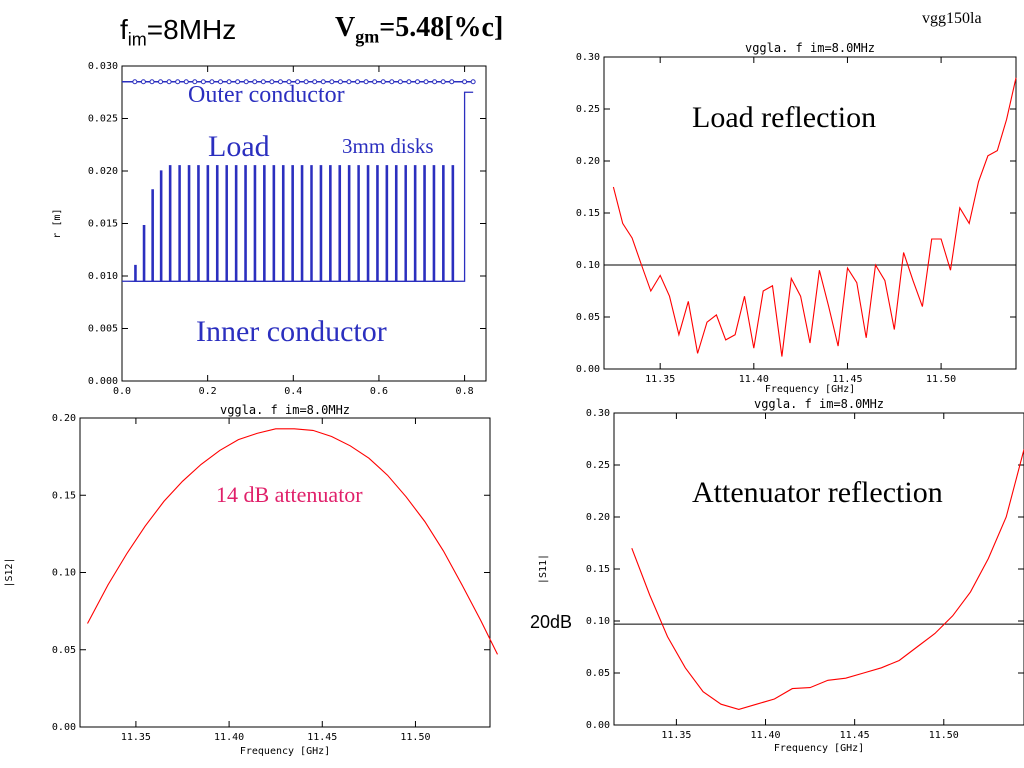 The width and height of the screenshot is (1024, 768). Describe the element at coordinates (784, 117) in the screenshot. I see `annotation-load-reflection: Load reflection` at that location.